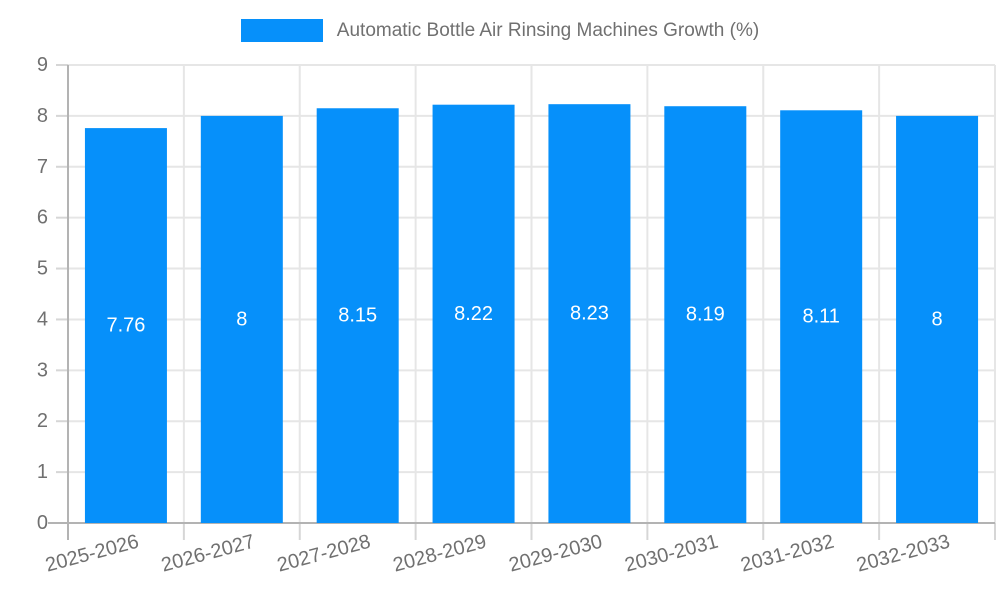  I want to click on y-axis-label: 1, so click(42, 472).